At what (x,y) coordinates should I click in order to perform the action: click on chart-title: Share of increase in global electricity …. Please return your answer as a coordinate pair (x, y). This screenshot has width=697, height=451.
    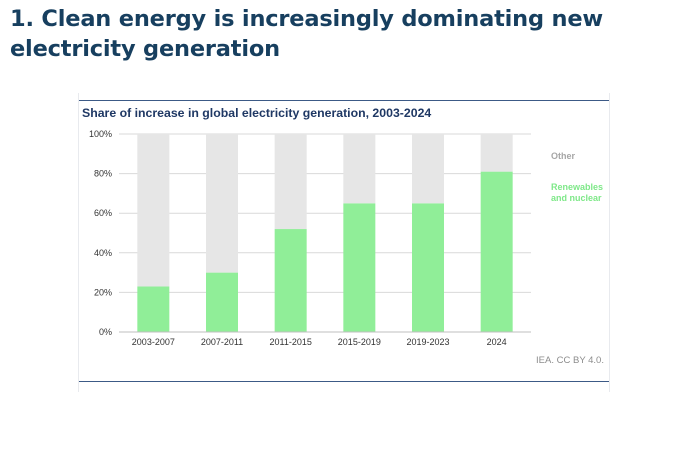
    Looking at the image, I should click on (257, 113).